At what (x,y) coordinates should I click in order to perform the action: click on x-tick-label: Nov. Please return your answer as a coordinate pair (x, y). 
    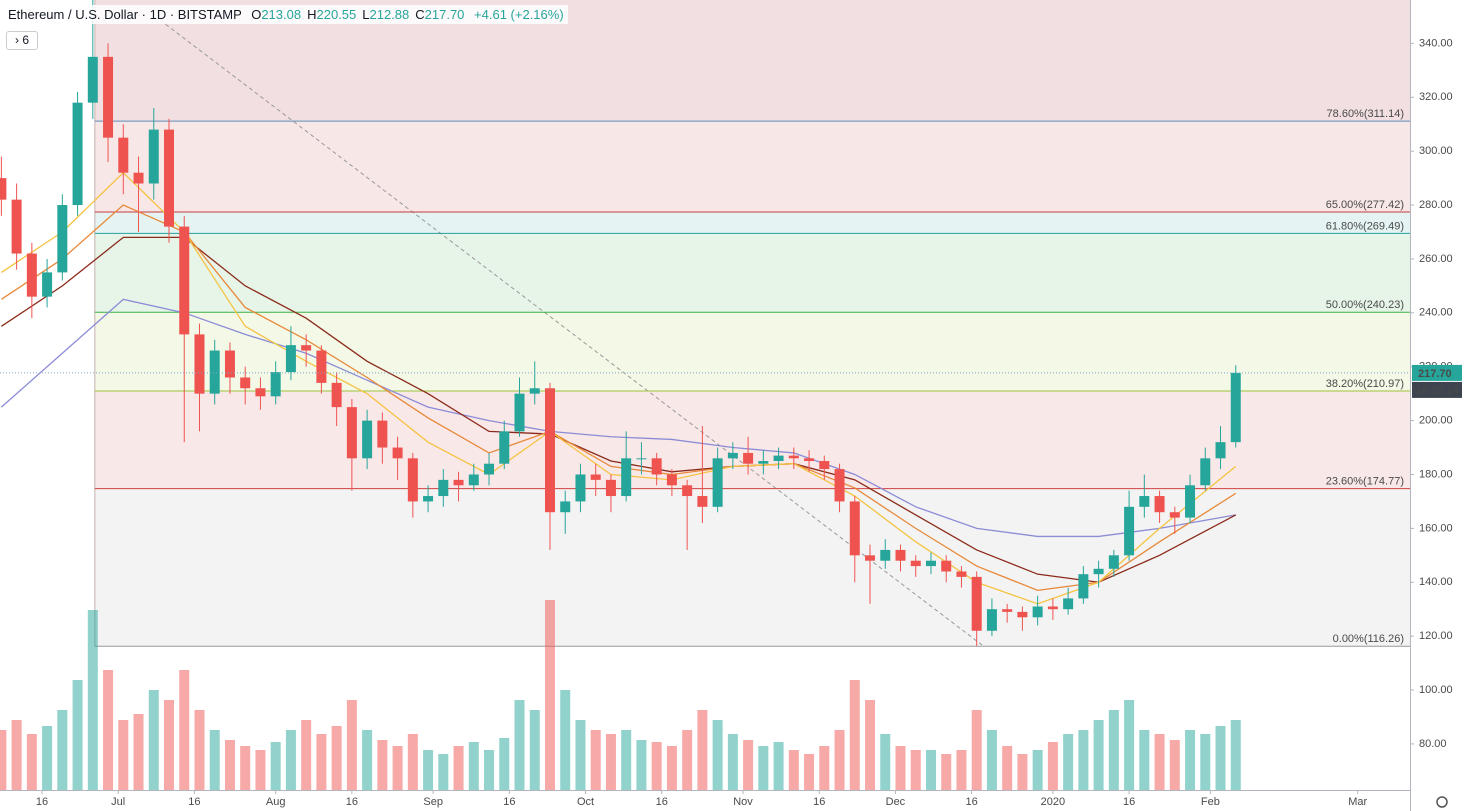
    Looking at the image, I should click on (743, 802).